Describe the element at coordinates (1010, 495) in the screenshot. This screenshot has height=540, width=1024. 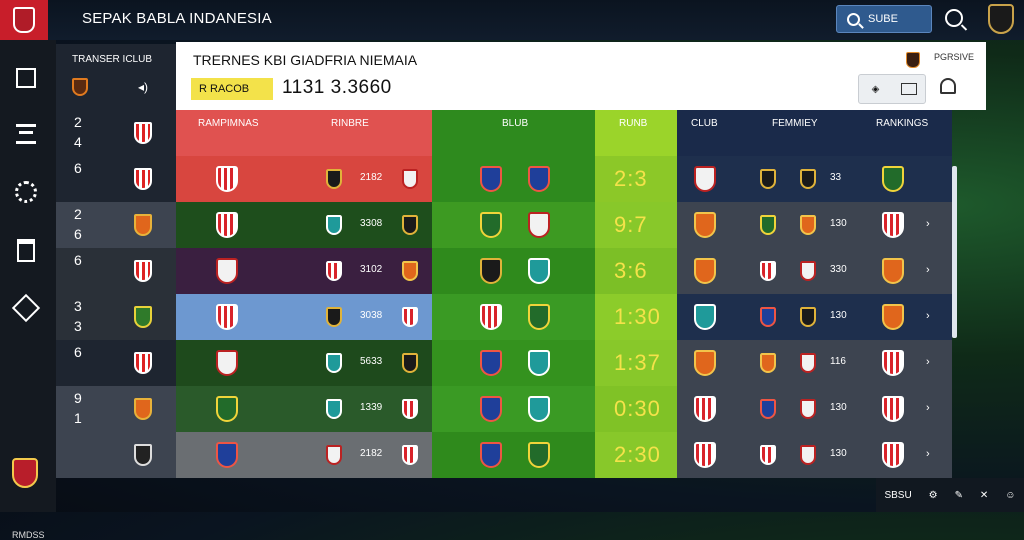
I see `user-icon: ☺` at that location.